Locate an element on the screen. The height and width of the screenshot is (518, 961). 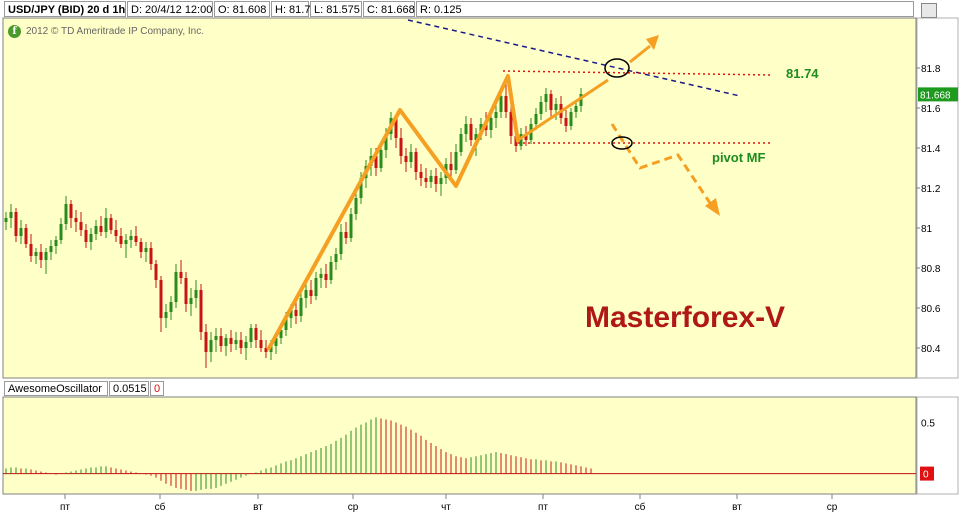
time-axis is located at coordinates (480, 507).